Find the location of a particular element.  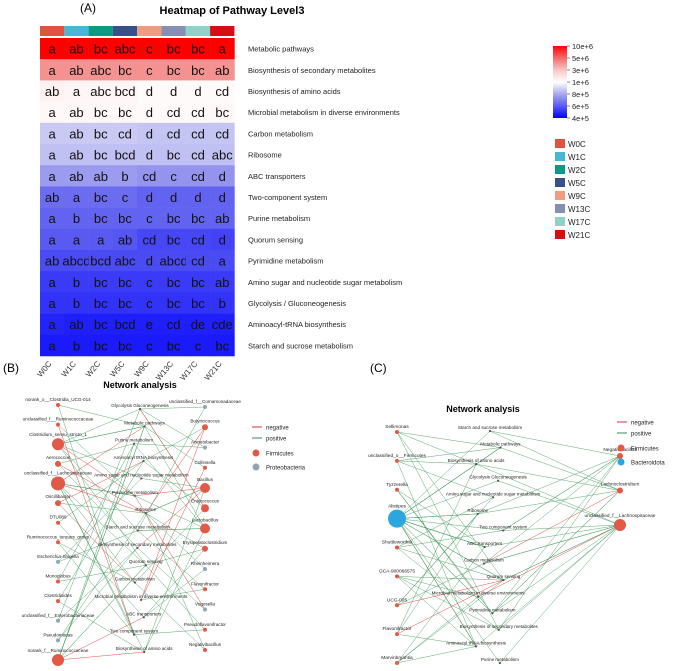

column-label: W0C is located at coordinates (44, 369).